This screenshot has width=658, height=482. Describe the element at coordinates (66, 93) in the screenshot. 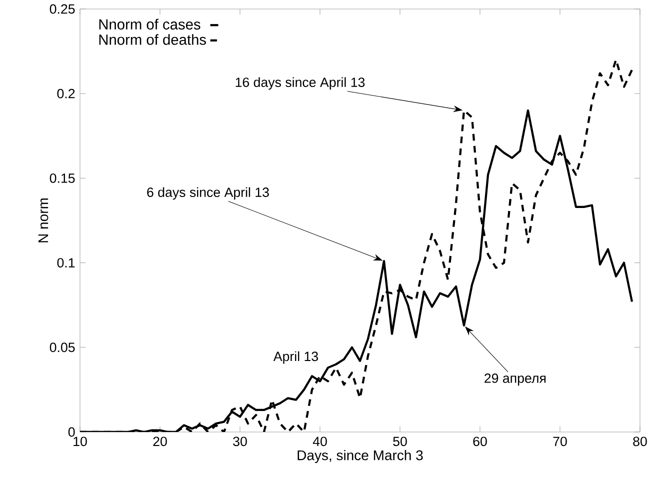

I see `y-tick-label: 0.2` at that location.